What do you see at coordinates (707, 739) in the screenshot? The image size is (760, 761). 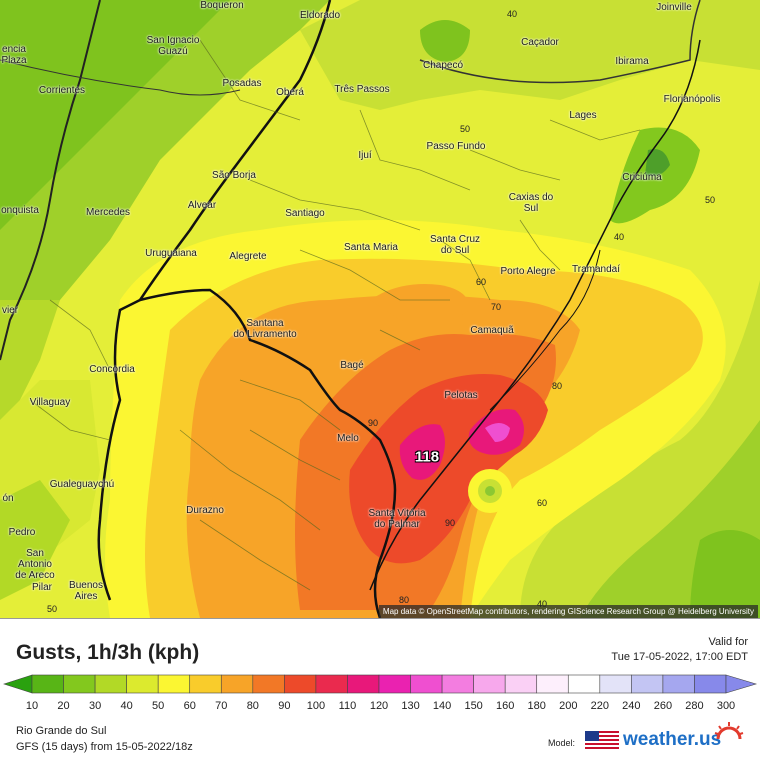 I see `brand-tld: .us` at bounding box center [707, 739].